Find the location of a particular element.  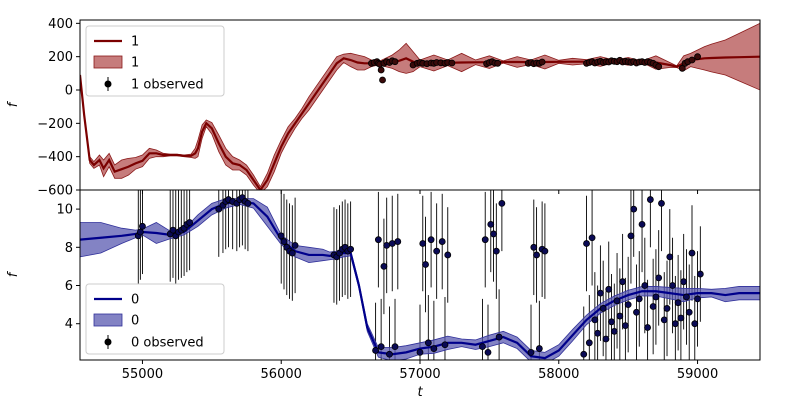

x-tick-label: 55000 is located at coordinates (142, 374).